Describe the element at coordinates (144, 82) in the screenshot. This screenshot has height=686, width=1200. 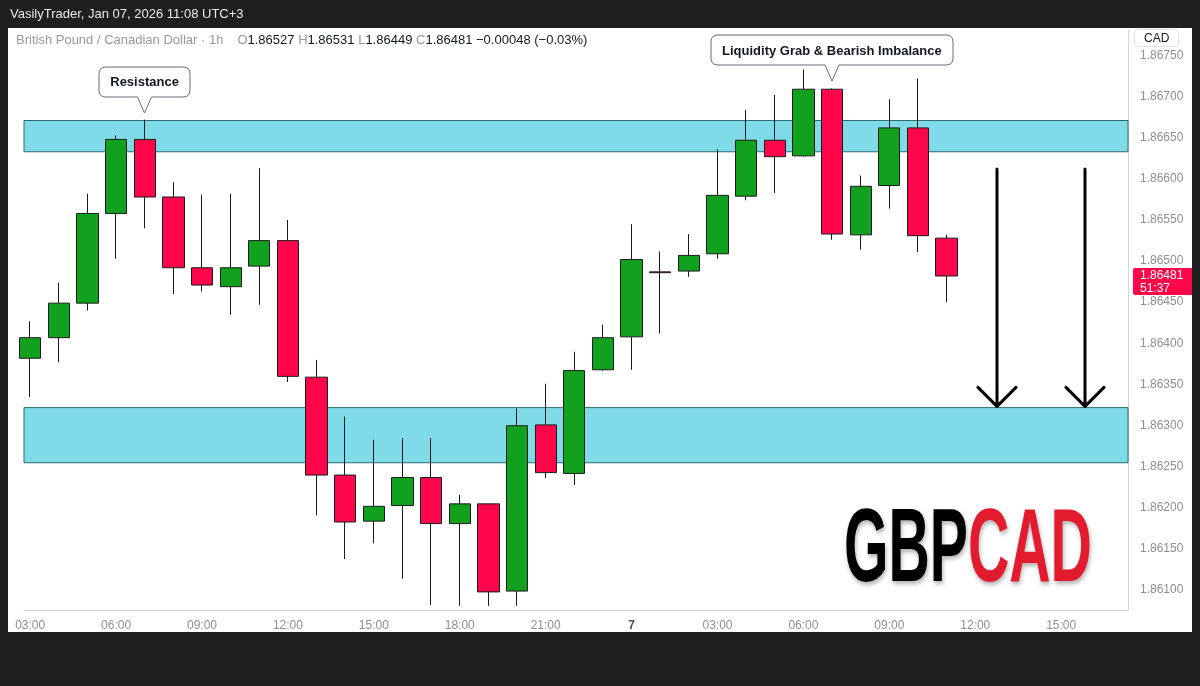
I see `annotation: Resistance` at that location.